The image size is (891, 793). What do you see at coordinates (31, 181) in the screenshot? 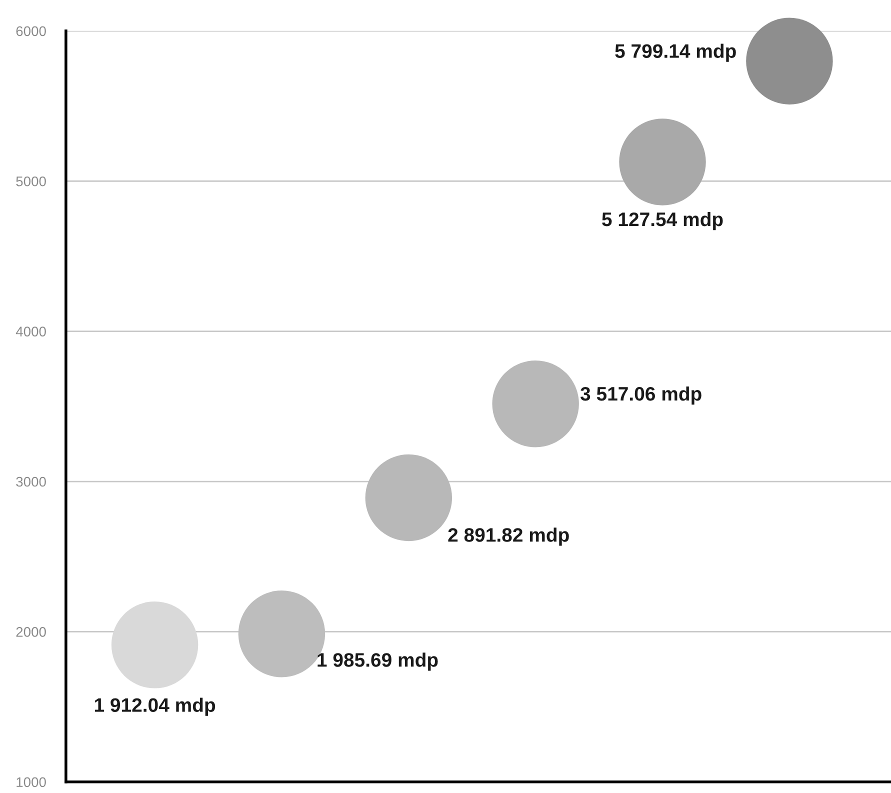
I see `y-tick-label: 5000` at bounding box center [31, 181].